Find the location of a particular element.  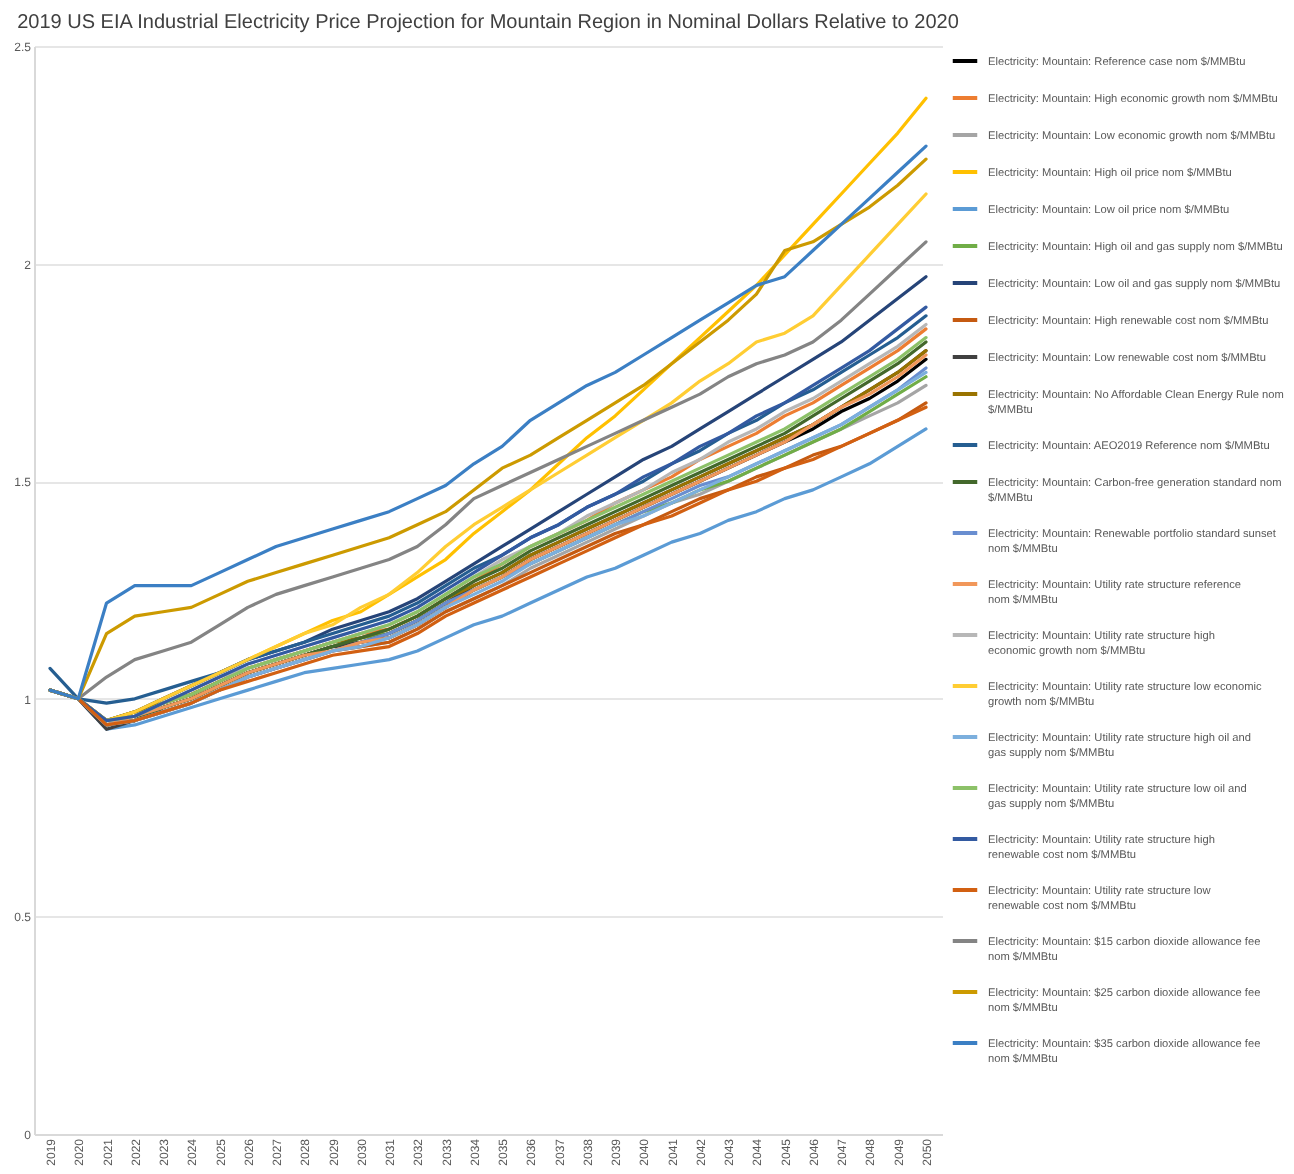

chart-title: 2019 US EIA Industrial Electricity Price Projection for Mountain Region in Nominal Dollars Relative to 2020 is located at coordinates (488, 23).